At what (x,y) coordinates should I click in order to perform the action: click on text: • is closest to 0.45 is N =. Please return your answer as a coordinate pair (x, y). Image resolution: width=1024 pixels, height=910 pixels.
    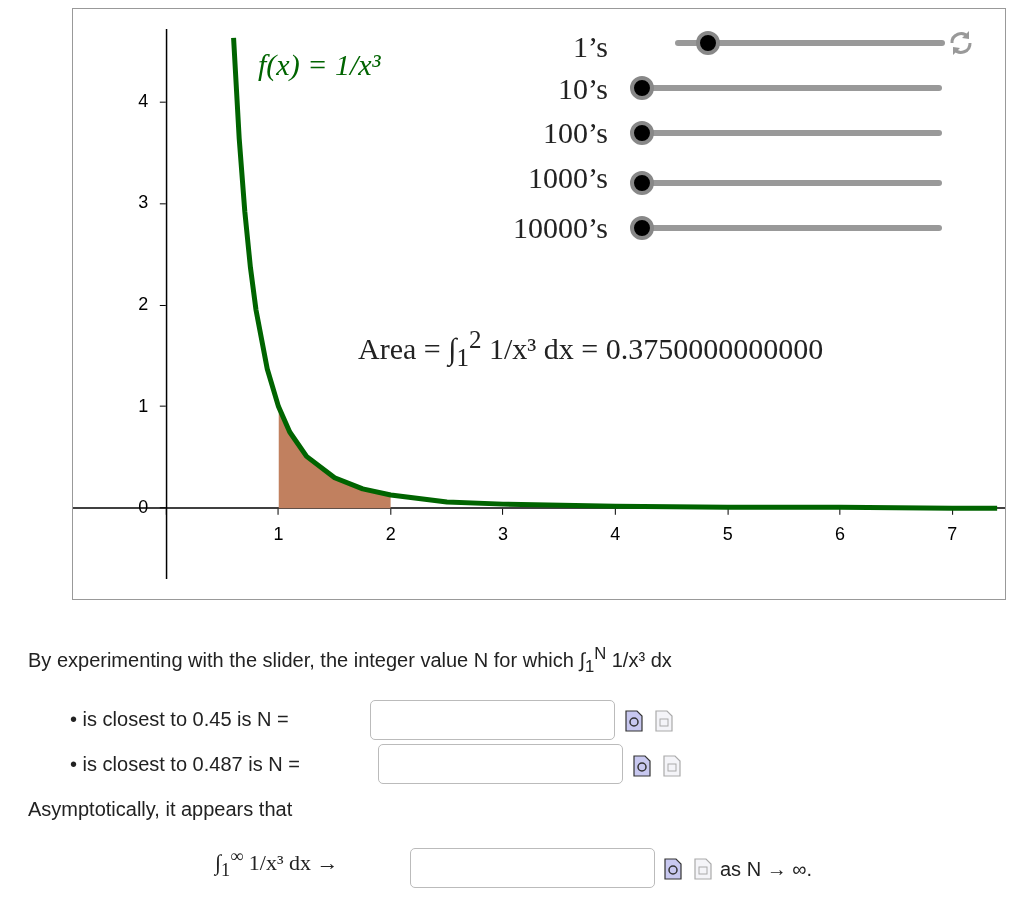
    Looking at the image, I should click on (179, 719).